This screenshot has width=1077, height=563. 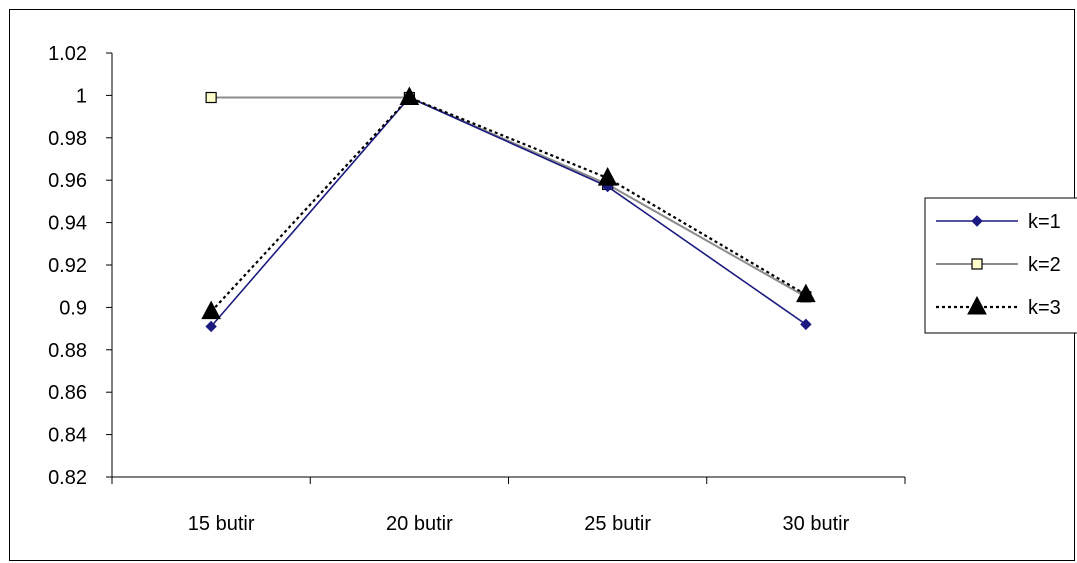 I want to click on y-tick-label: 0.98, so click(x=67, y=139).